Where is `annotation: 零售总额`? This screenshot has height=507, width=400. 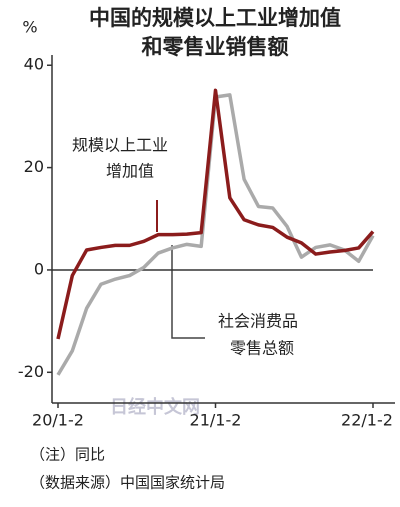
annotation: 零售总额 is located at coordinates (262, 348).